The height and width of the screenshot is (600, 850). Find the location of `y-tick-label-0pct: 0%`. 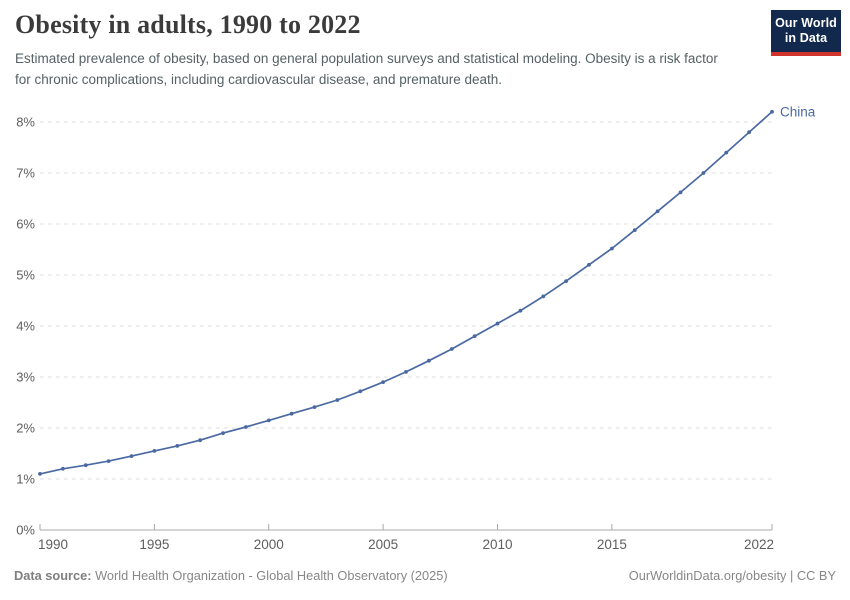

y-tick-label-0pct: 0% is located at coordinates (25, 530).